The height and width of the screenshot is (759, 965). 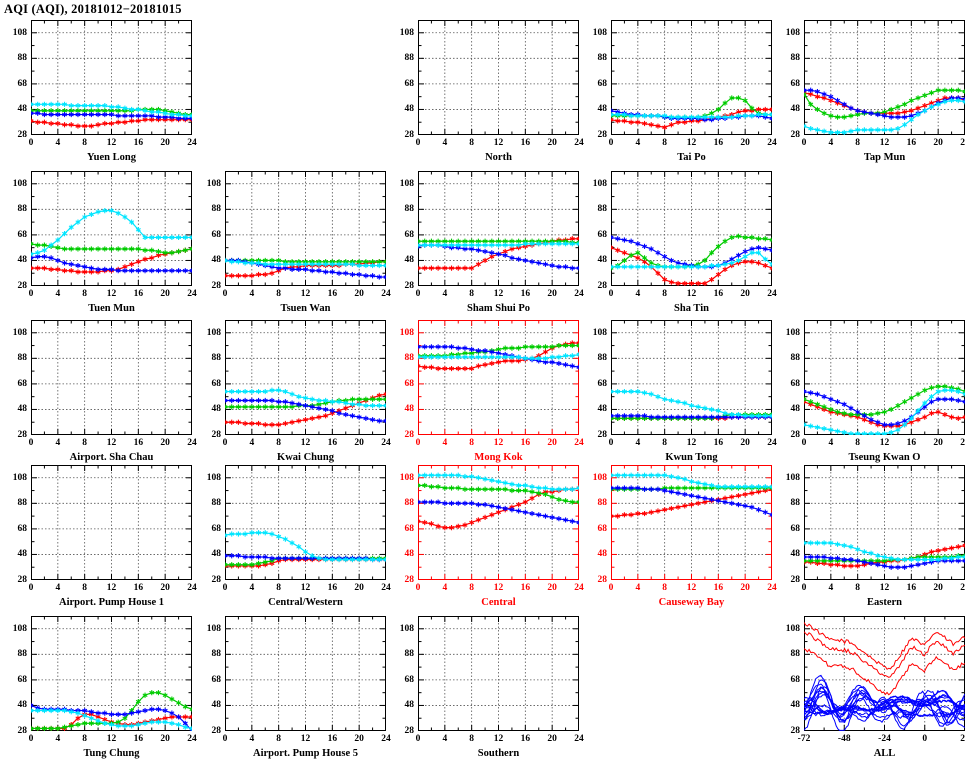 I want to click on panel-caption: Sha Tin, so click(x=691, y=308).